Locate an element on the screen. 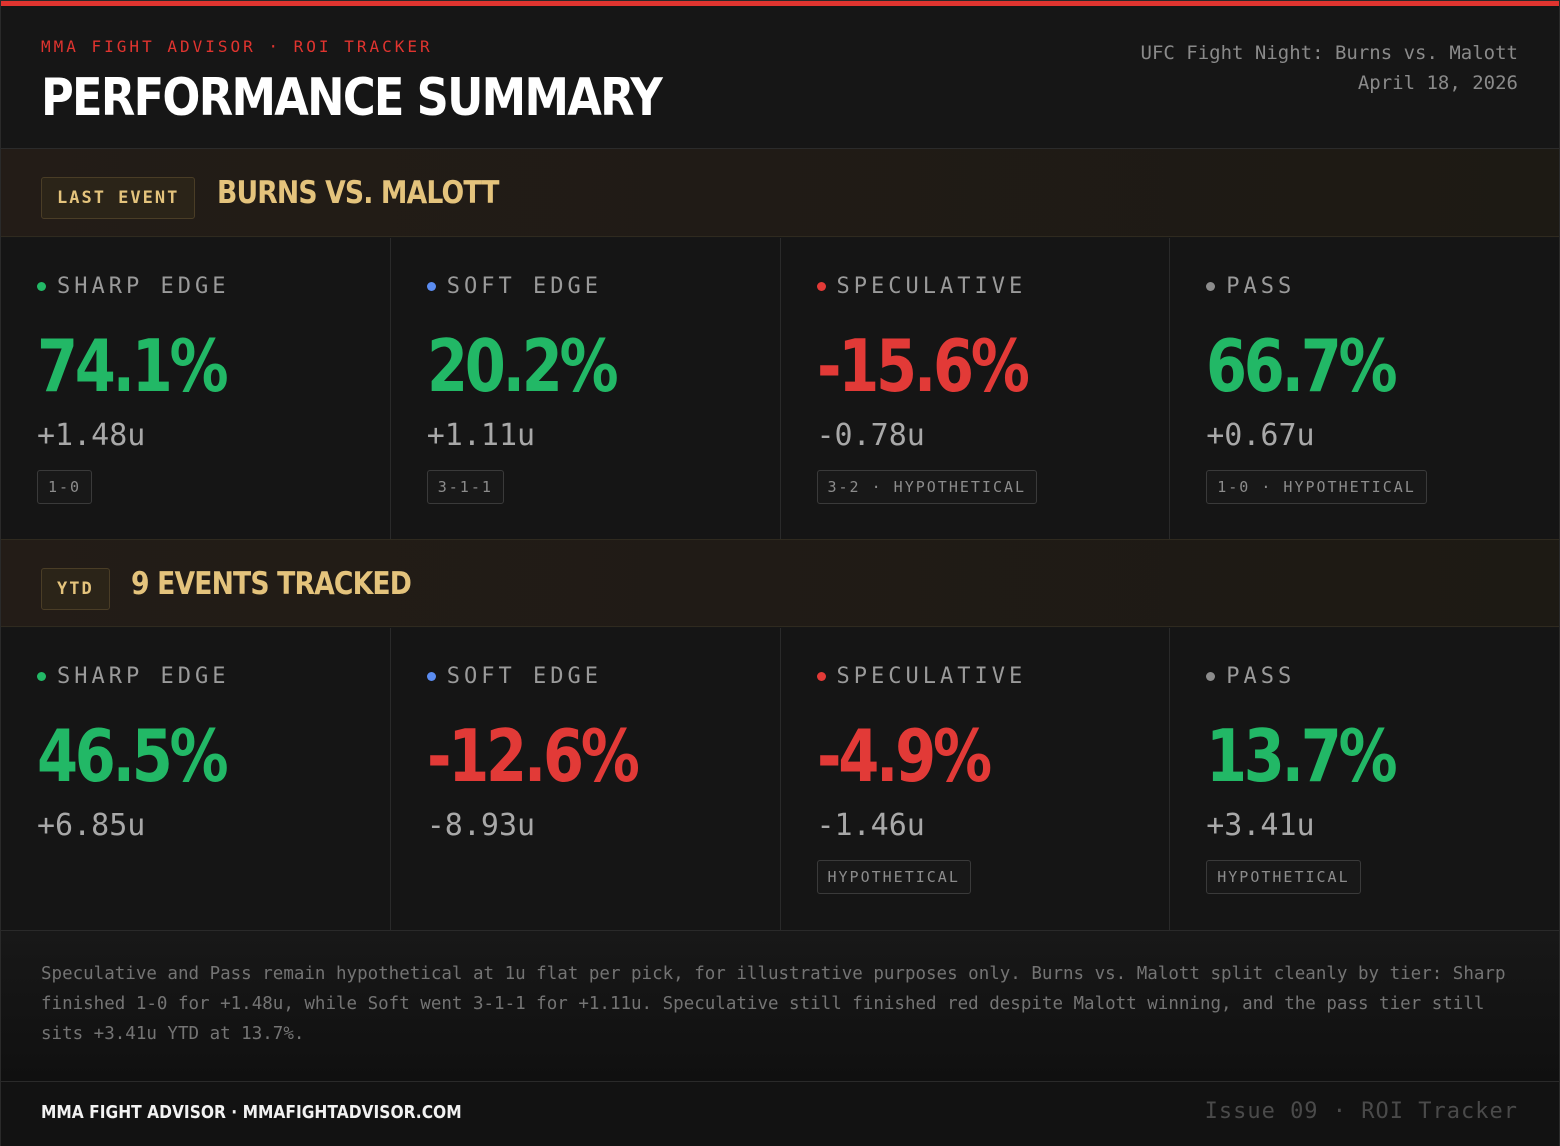 Image resolution: width=1560 pixels, height=1146 pixels. section-band-ytd: YTD 9 EVENTS TRACKED is located at coordinates (780, 583).